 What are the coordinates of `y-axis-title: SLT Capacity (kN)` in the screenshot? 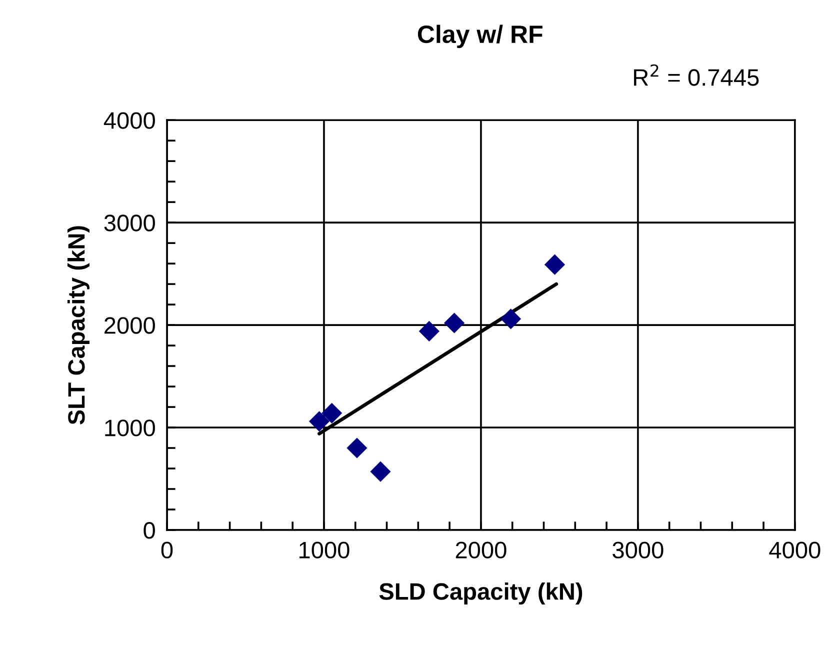 It's located at (78, 325).